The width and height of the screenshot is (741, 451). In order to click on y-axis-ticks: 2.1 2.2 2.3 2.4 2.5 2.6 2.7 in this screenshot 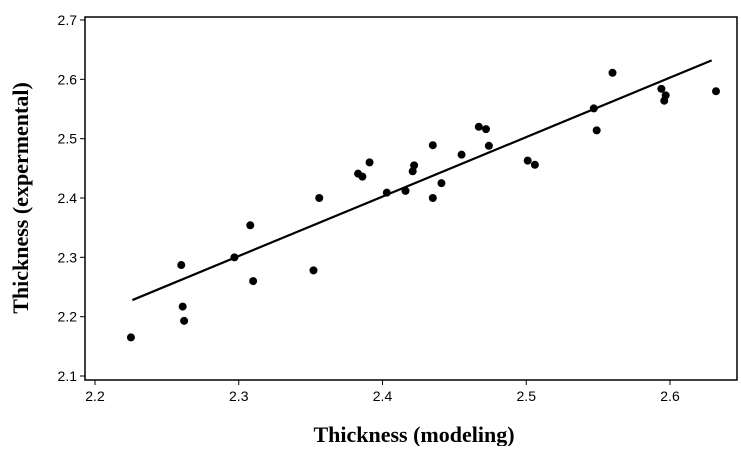, I will do `click(71, 198)`.